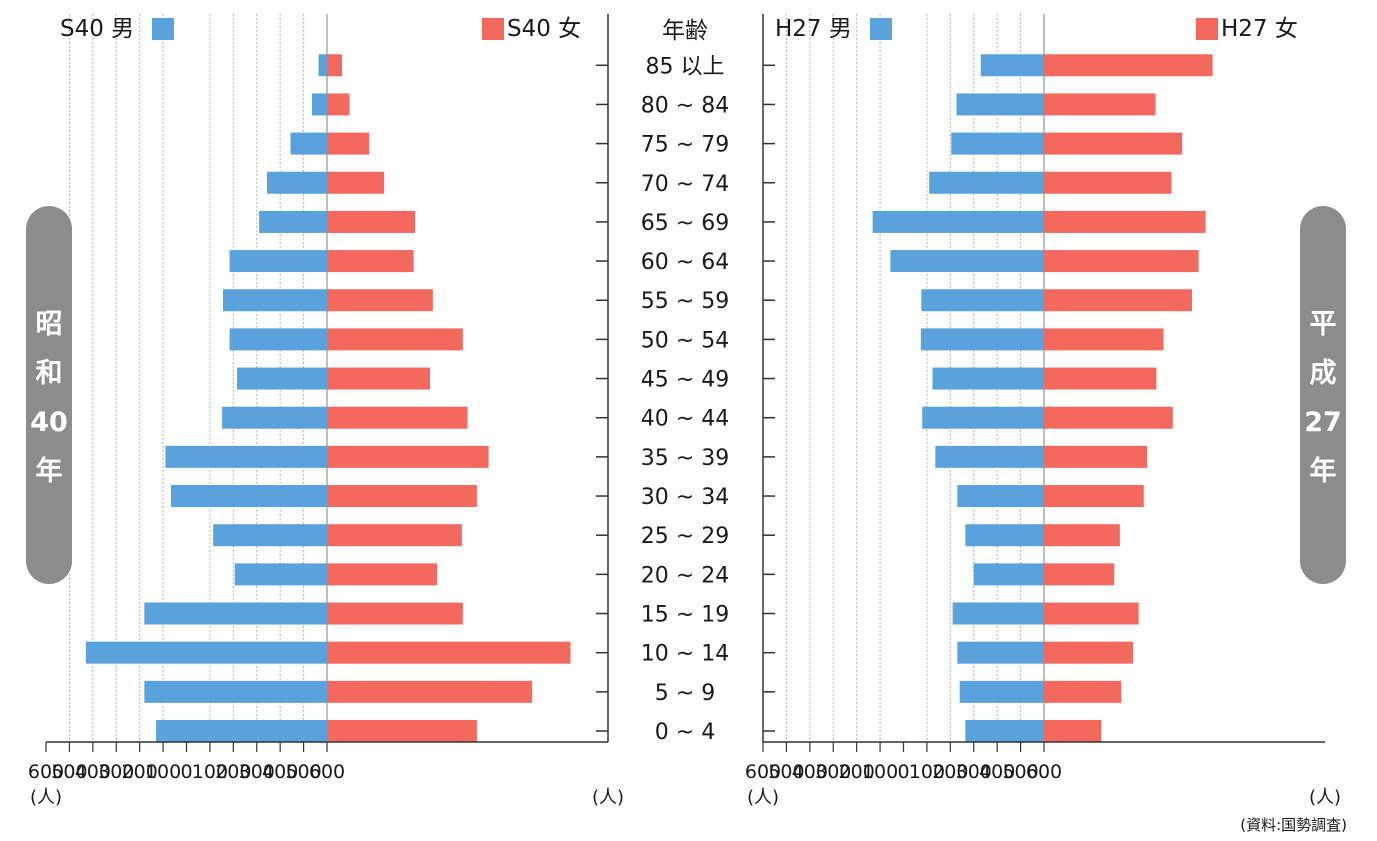 This screenshot has width=1377, height=841. What do you see at coordinates (685, 654) in the screenshot?
I see `age-group-label: 10 ~ 14` at bounding box center [685, 654].